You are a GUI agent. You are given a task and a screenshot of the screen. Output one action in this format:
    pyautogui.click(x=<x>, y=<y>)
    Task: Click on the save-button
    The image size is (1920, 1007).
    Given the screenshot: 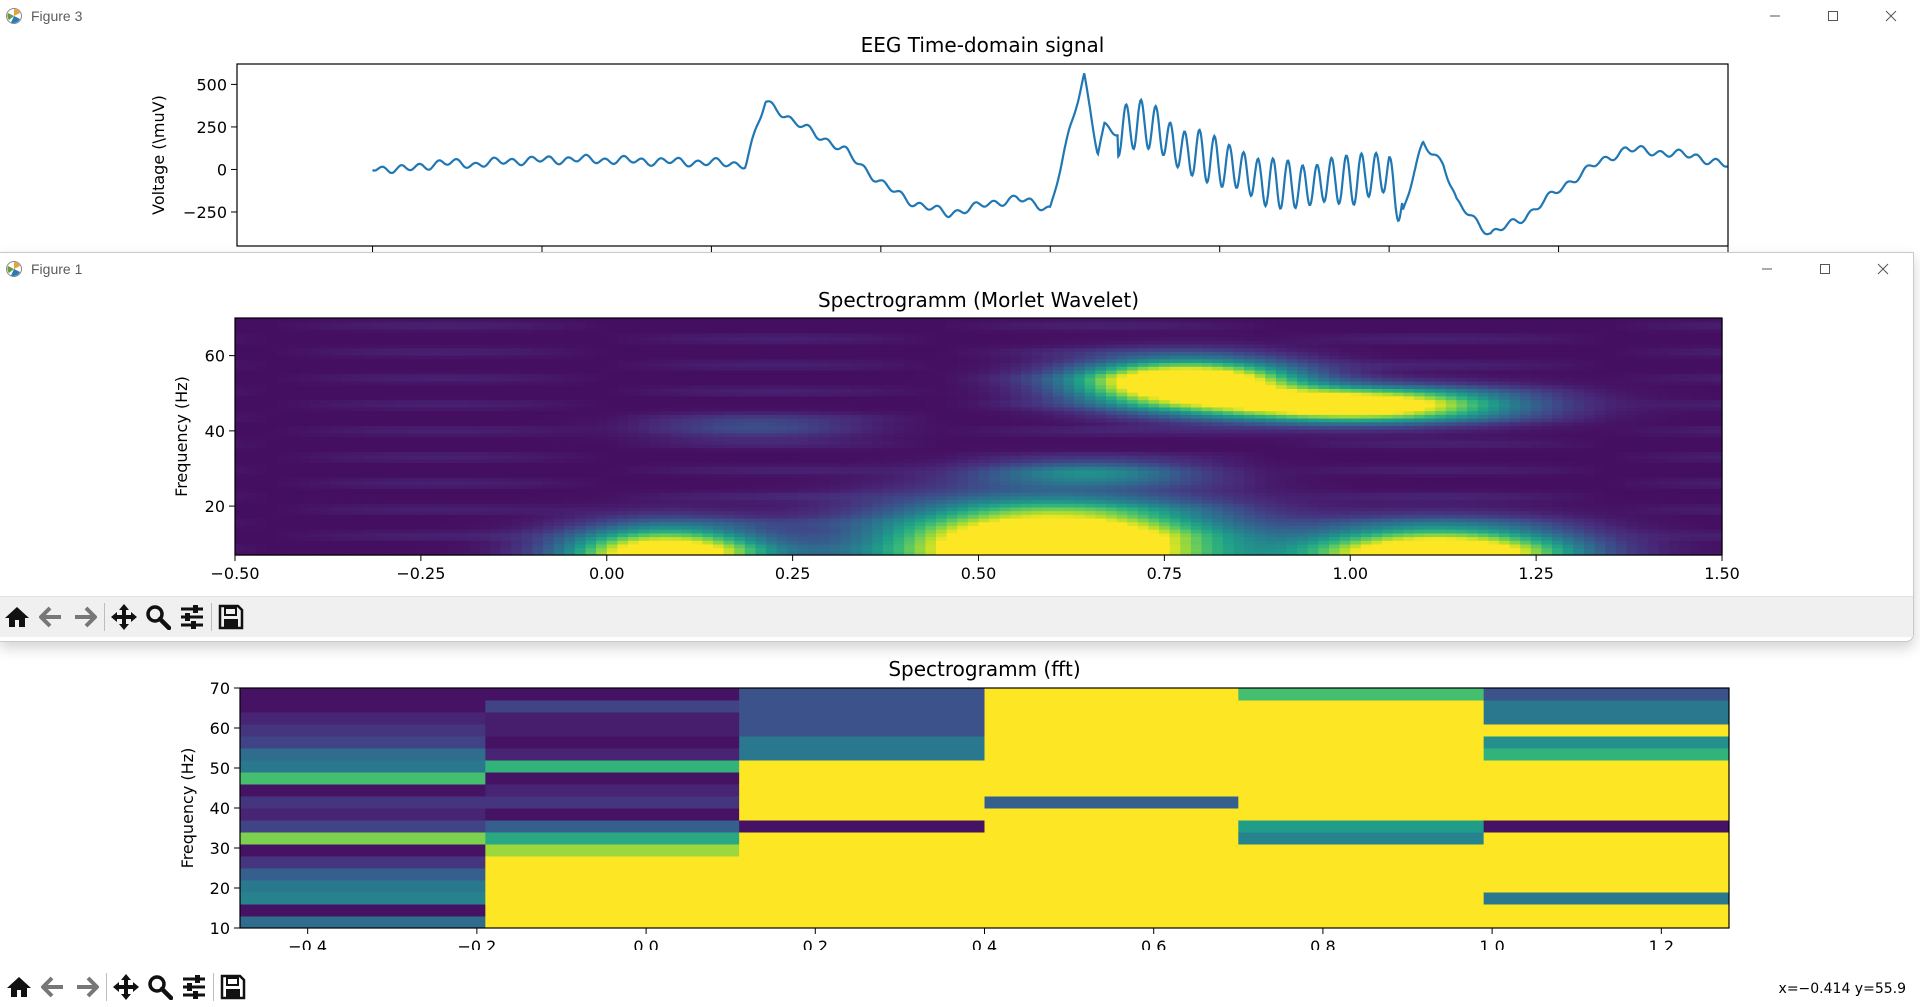 What is the action you would take?
    pyautogui.click(x=233, y=987)
    